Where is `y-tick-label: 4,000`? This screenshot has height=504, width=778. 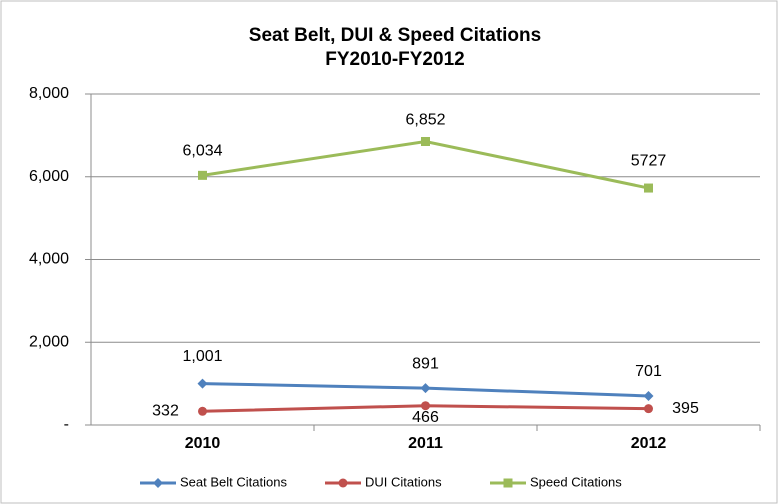 y-tick-label: 4,000 is located at coordinates (49, 259).